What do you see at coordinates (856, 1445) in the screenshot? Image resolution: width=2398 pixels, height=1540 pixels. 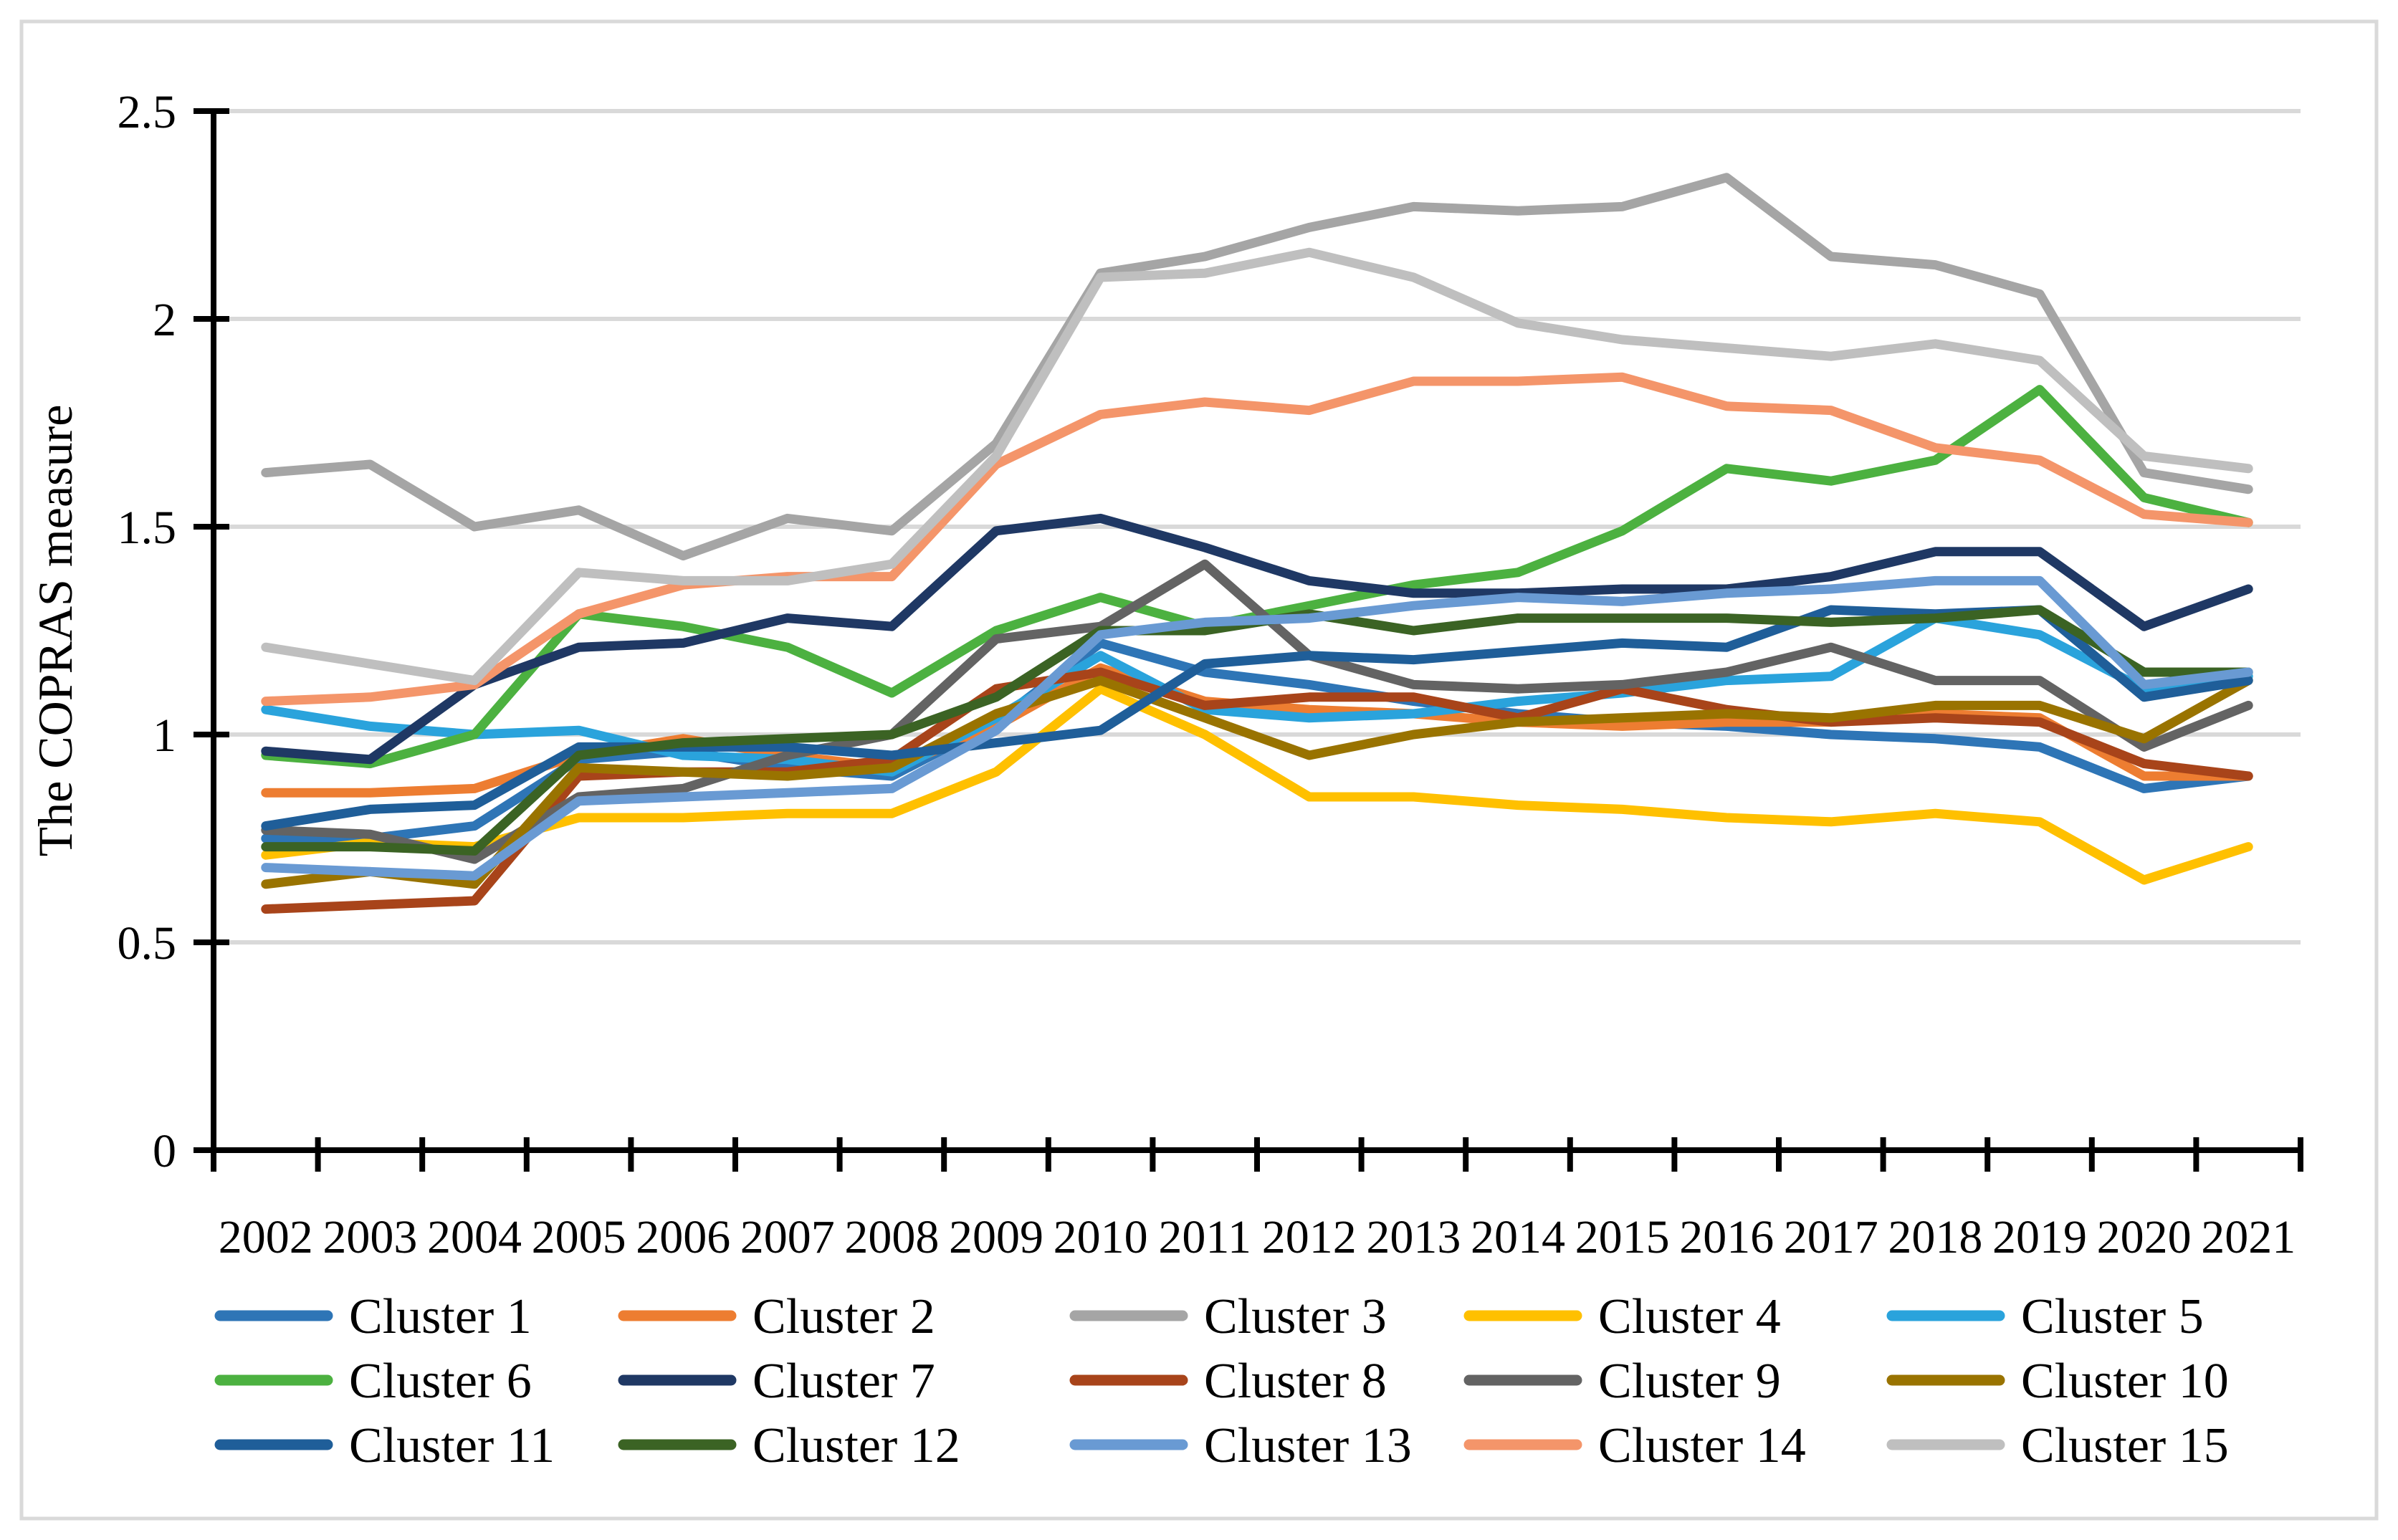 I see `legend-label: Cluster 12` at bounding box center [856, 1445].